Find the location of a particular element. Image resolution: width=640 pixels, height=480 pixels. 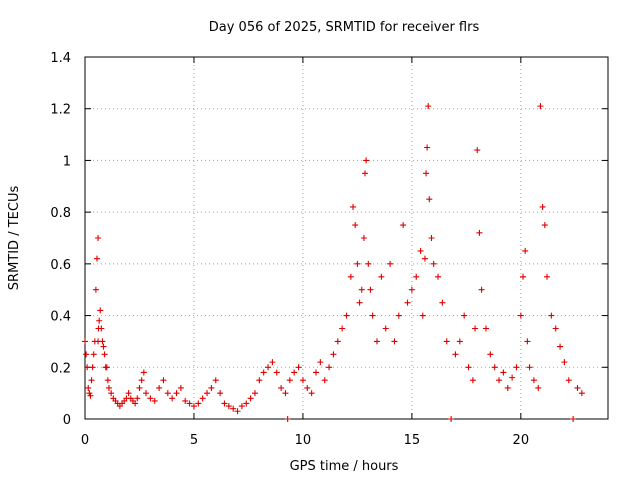

x-tick-labels: 0 5 10 15 20 is located at coordinates (305, 440).